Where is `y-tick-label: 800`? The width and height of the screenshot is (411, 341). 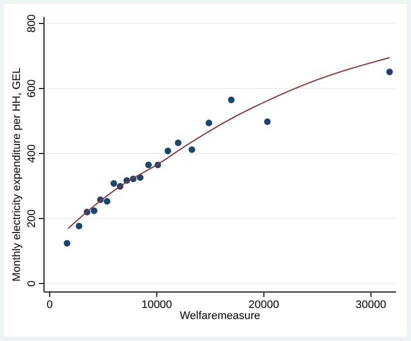
y-tick-label: 800 is located at coordinates (32, 23).